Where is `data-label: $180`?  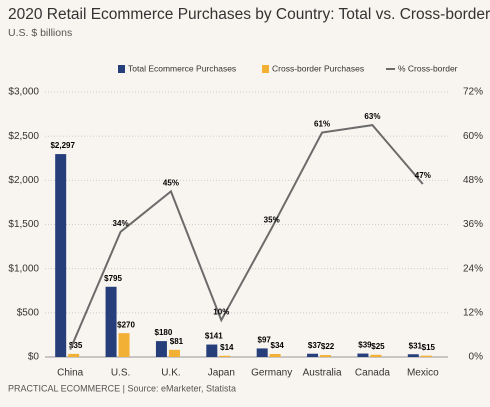
data-label: $180 is located at coordinates (164, 332).